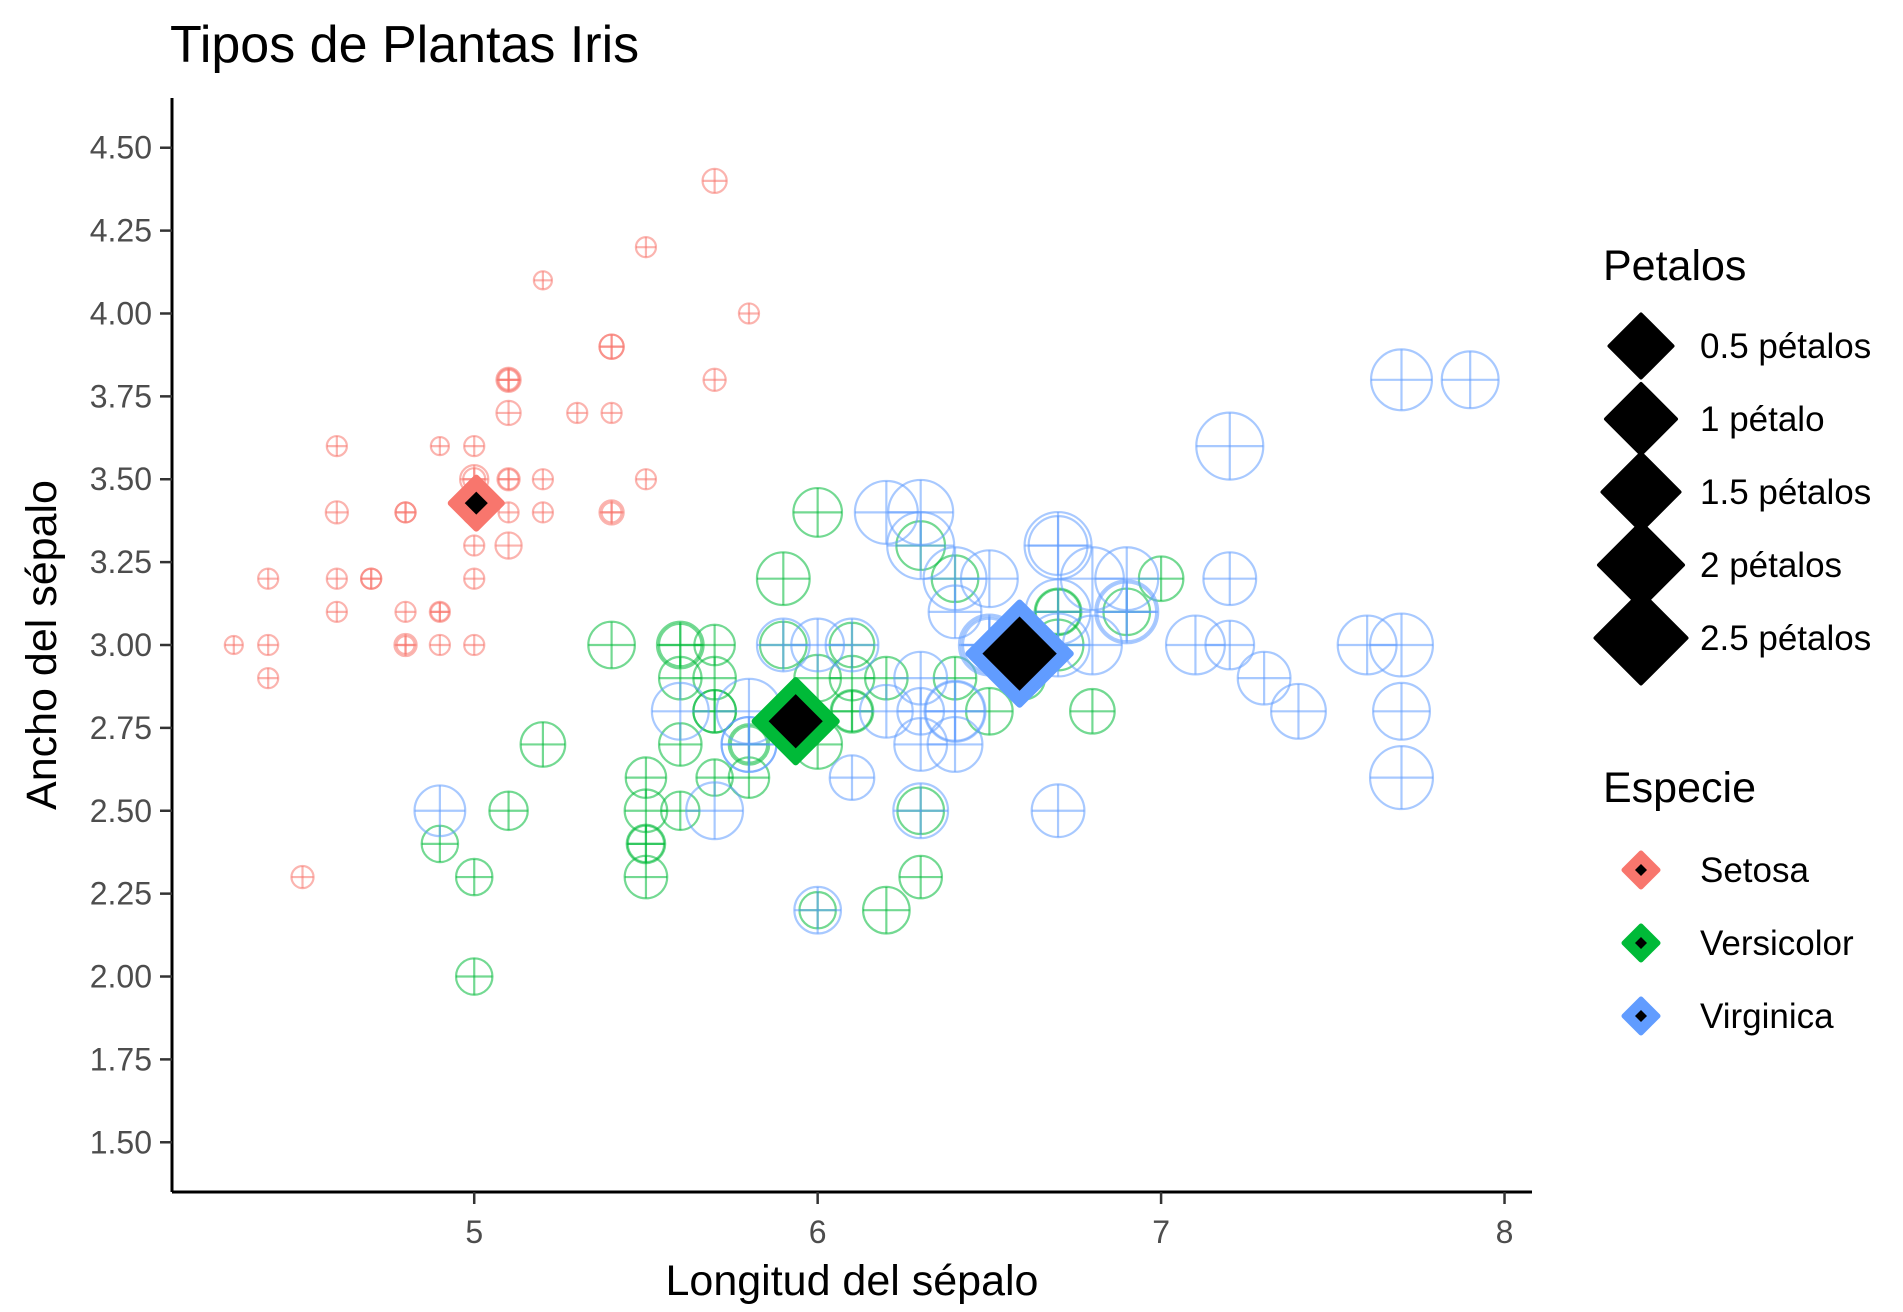 Image resolution: width=1903 pixels, height=1312 pixels. I want to click on y-tick-label: 2.75, so click(121, 728).